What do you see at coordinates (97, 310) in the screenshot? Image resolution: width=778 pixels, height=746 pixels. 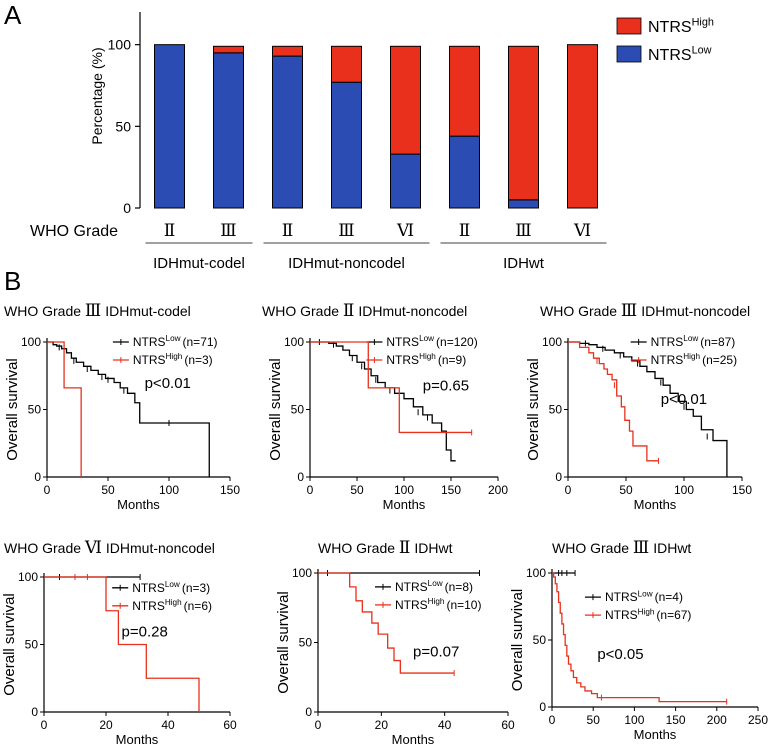 I see `km-title: WHO Grade Ⅲ IDHmut-codel` at bounding box center [97, 310].